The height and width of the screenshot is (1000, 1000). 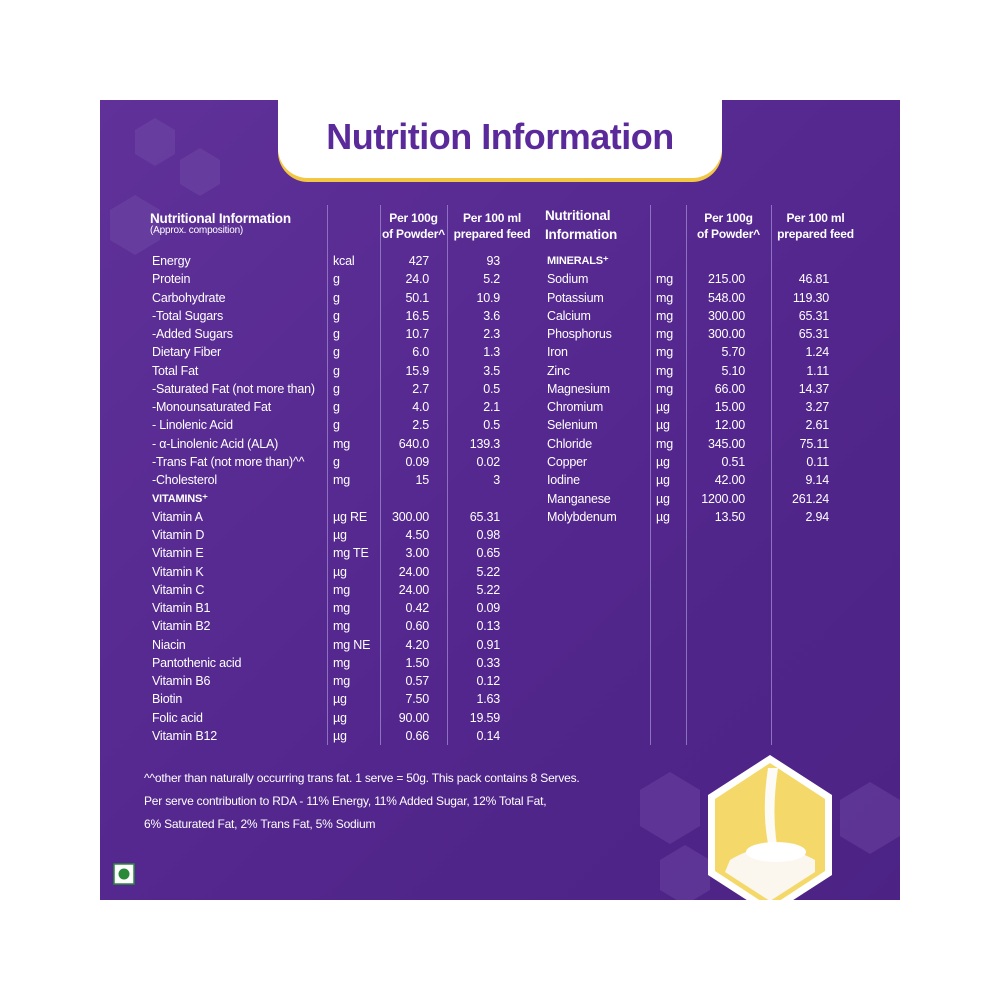 What do you see at coordinates (813, 279) in the screenshot?
I see `value-per-100ml: 46.81` at bounding box center [813, 279].